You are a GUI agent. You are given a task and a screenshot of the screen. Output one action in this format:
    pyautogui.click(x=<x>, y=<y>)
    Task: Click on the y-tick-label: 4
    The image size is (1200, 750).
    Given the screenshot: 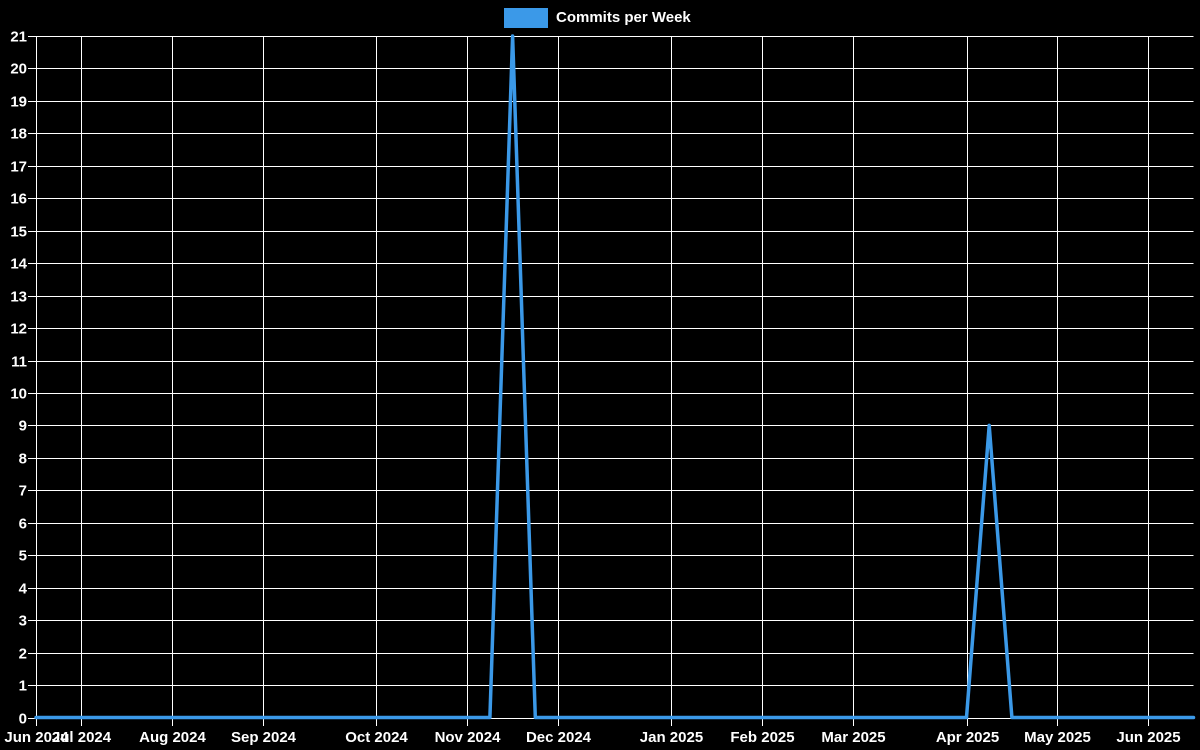 What is the action you would take?
    pyautogui.click(x=23, y=589)
    